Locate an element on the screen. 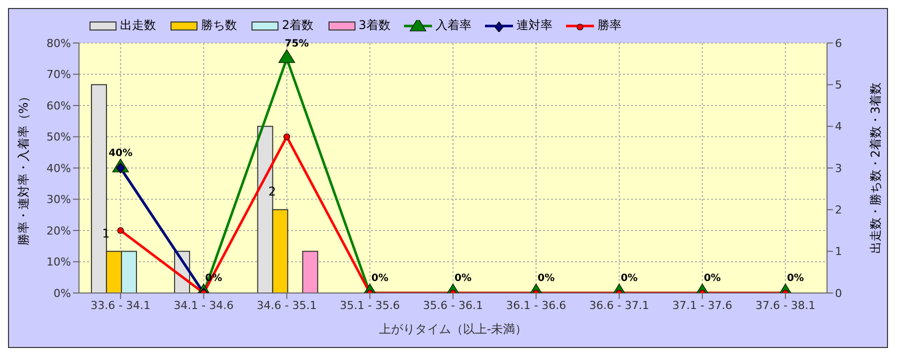  legend-label: 勝率 is located at coordinates (609, 25).